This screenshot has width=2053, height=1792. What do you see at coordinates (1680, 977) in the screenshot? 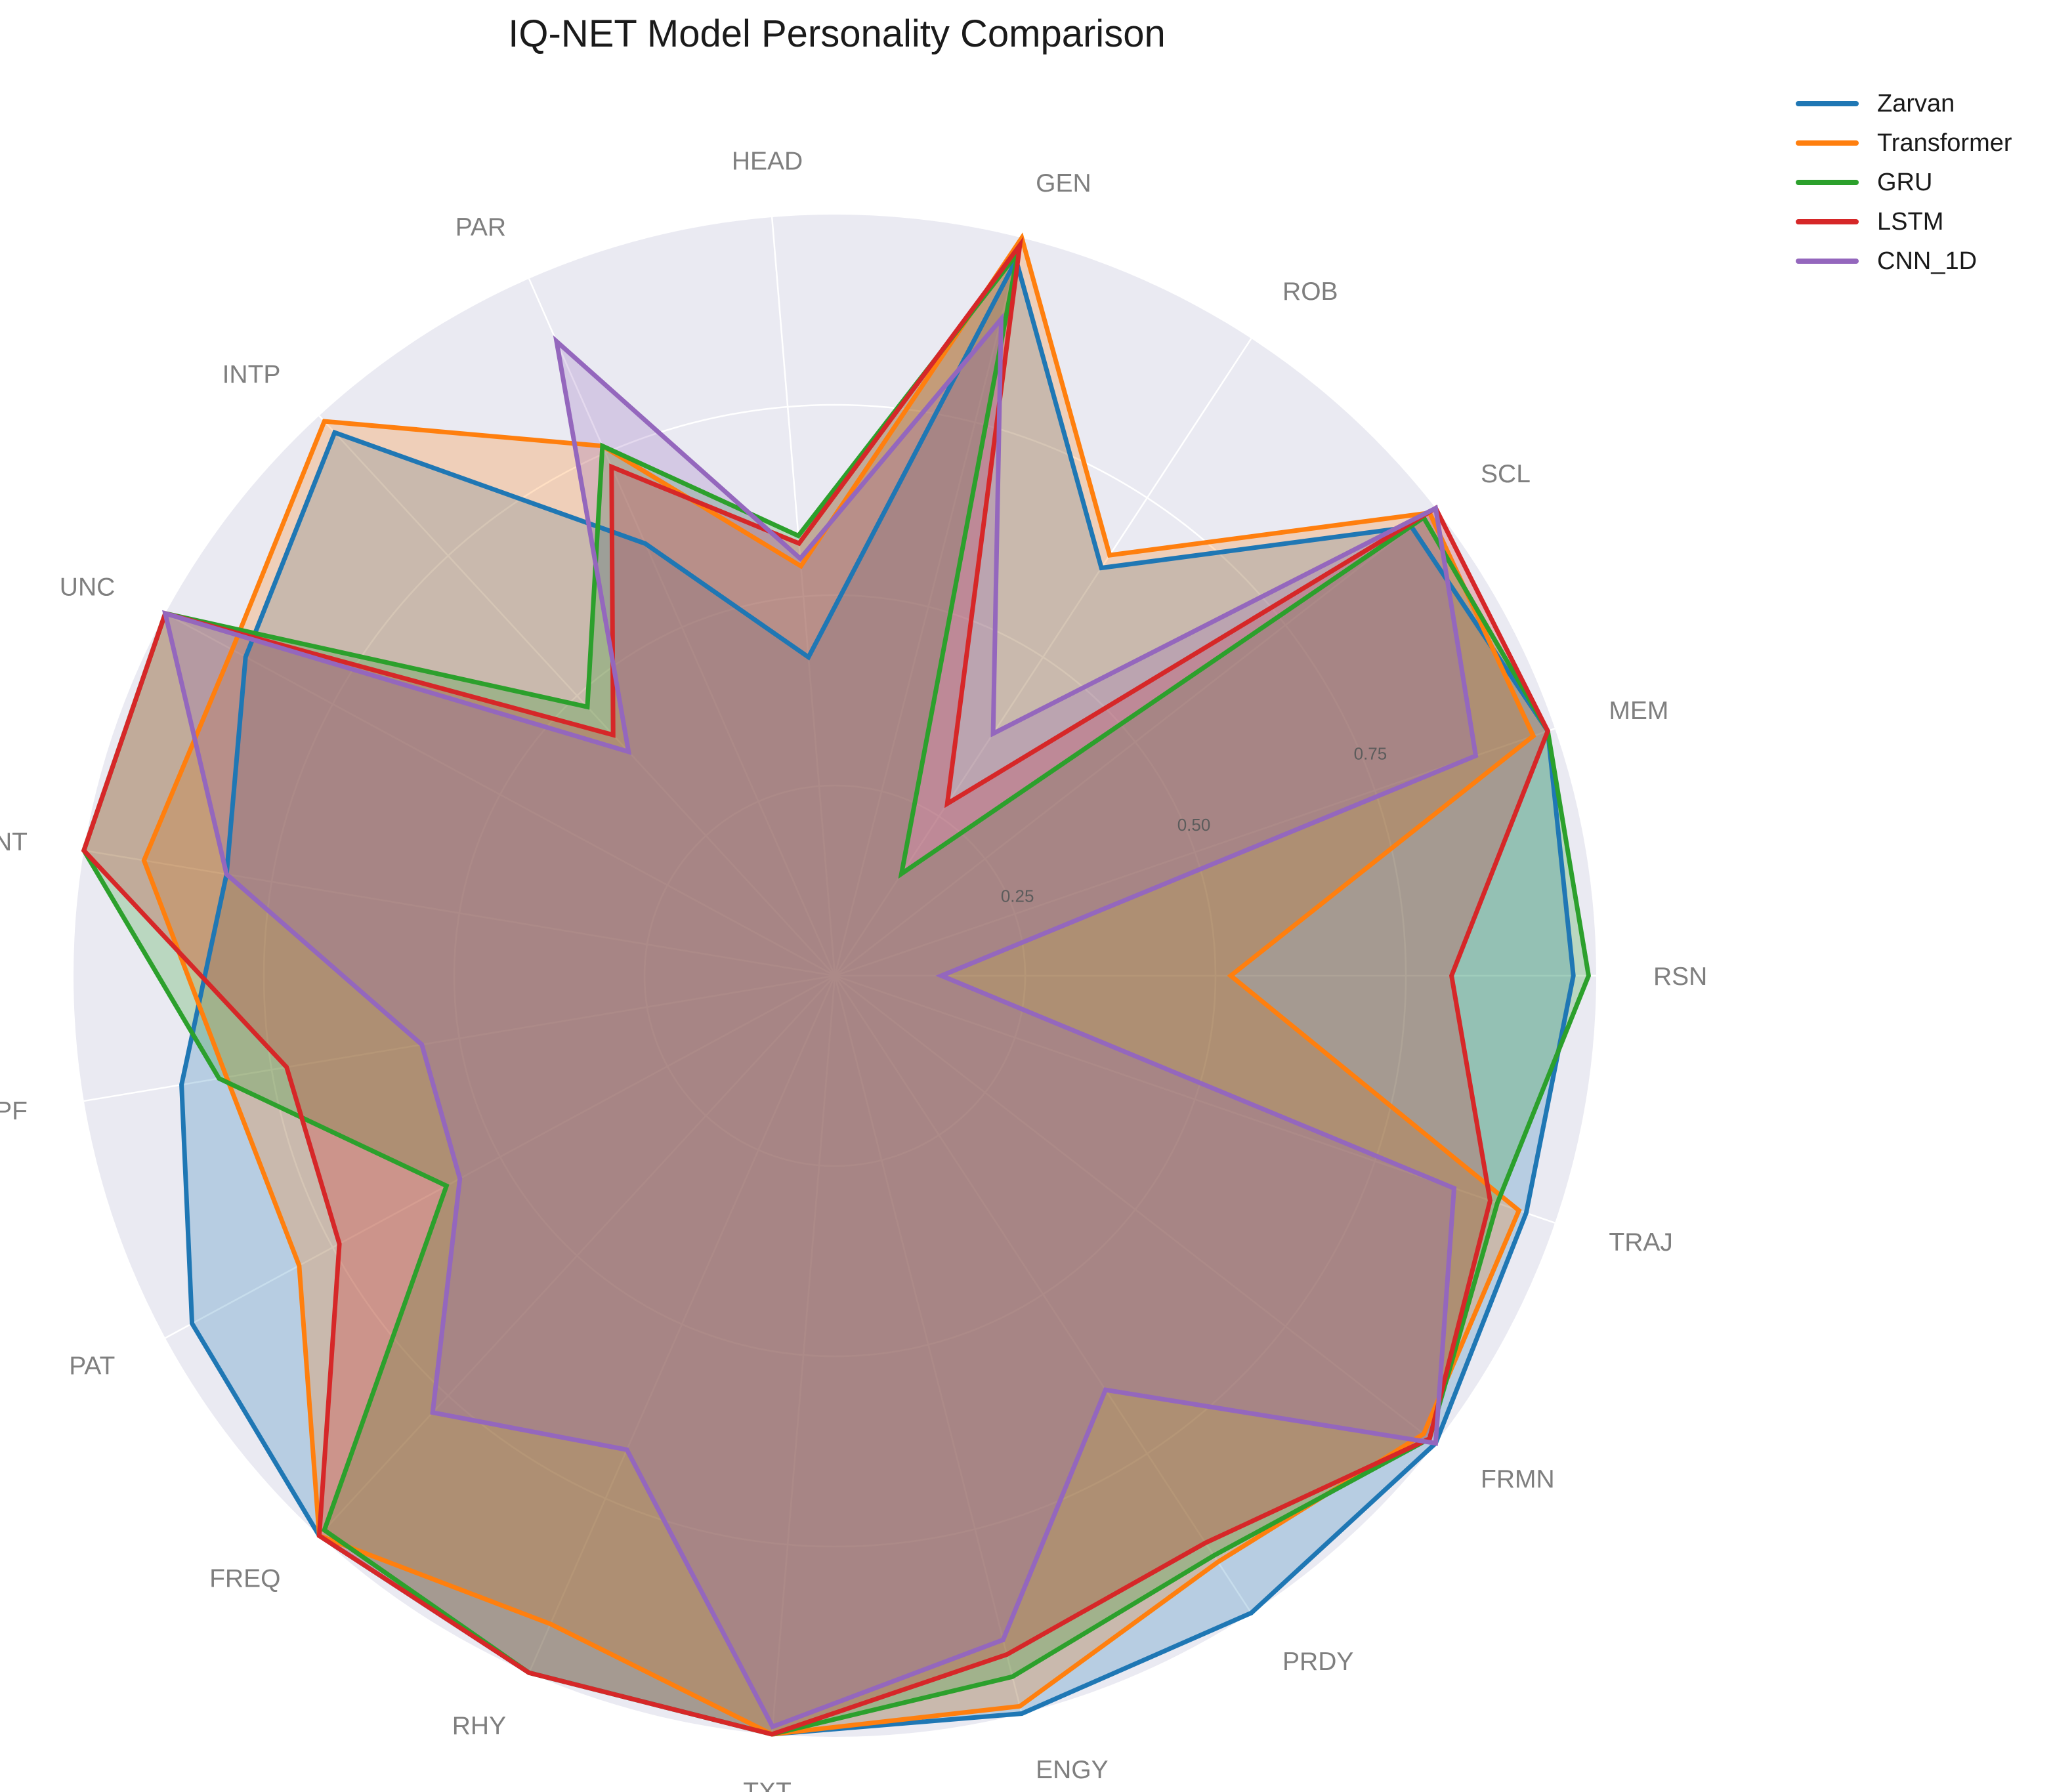
I see `axis-label-rsn: RSN` at bounding box center [1680, 977].